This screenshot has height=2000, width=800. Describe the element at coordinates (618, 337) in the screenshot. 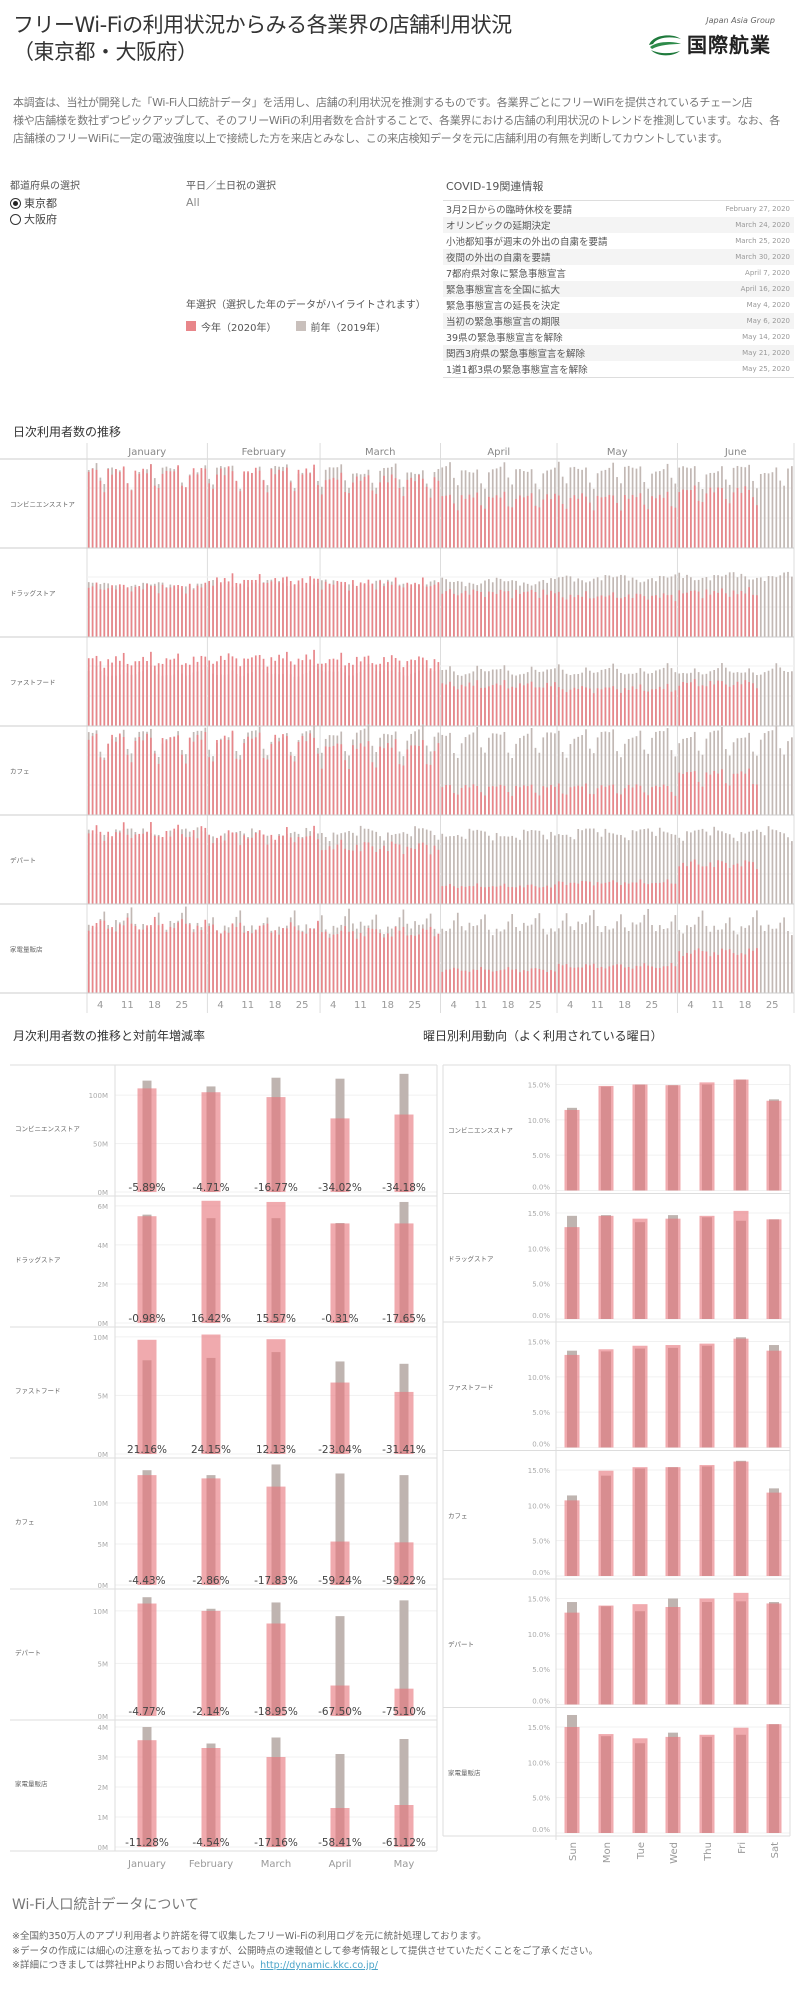

I see `covid-event-row: 39県の緊急事態宣言を解除 May 14, 2020` at that location.